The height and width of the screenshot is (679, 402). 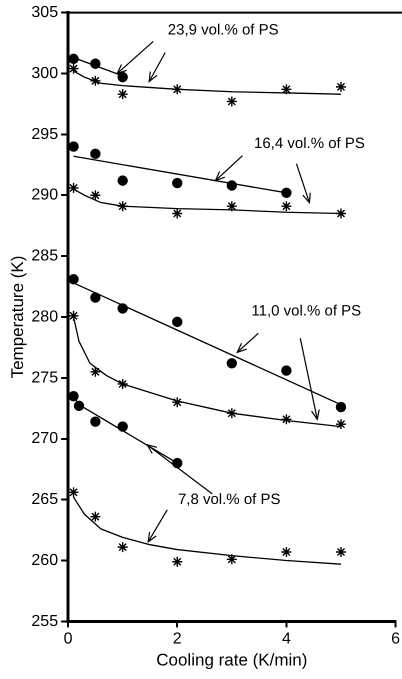 I want to click on y-tick-label: 285, so click(x=44, y=256).